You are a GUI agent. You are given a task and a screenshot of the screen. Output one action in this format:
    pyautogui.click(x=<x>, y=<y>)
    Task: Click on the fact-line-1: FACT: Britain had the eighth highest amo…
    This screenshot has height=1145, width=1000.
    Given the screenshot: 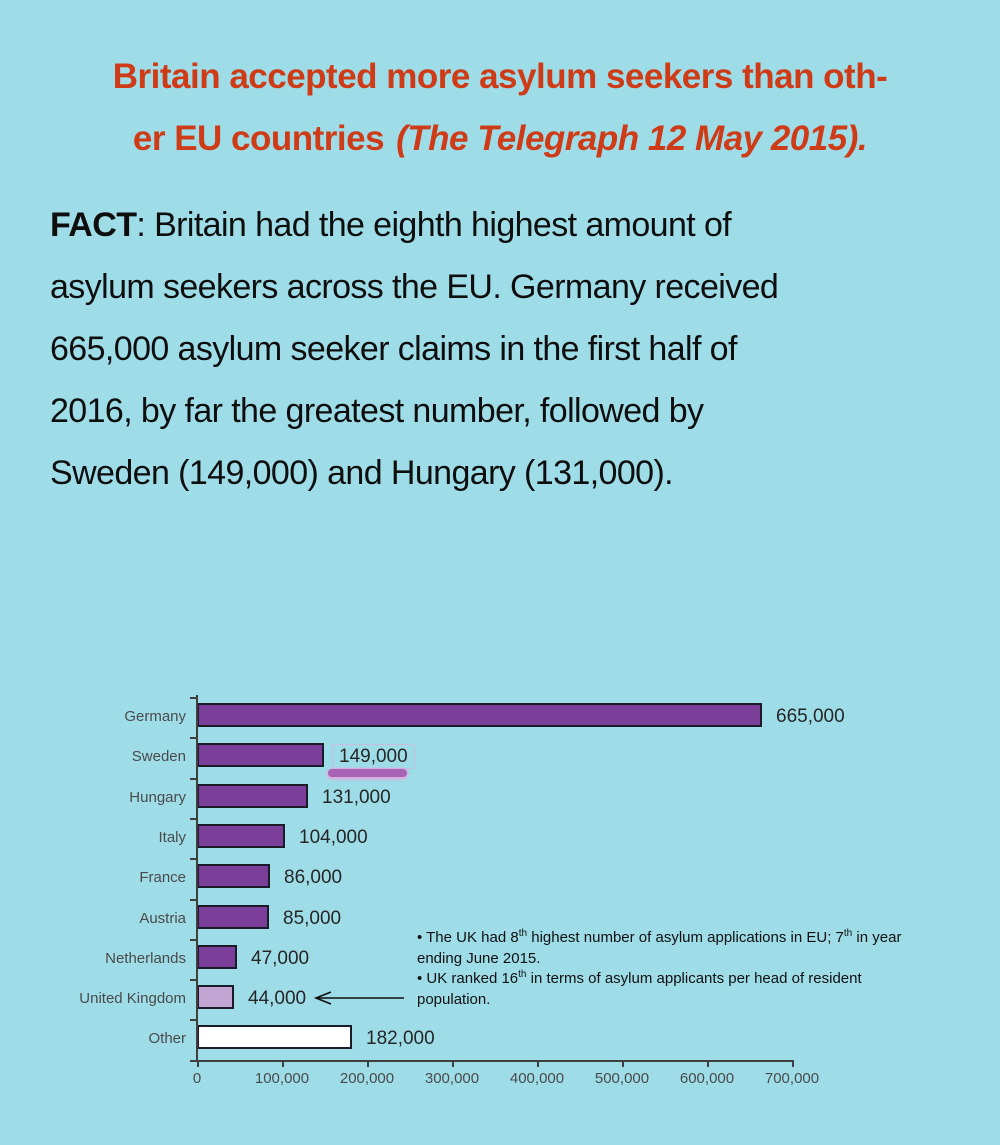 What is the action you would take?
    pyautogui.click(x=510, y=225)
    